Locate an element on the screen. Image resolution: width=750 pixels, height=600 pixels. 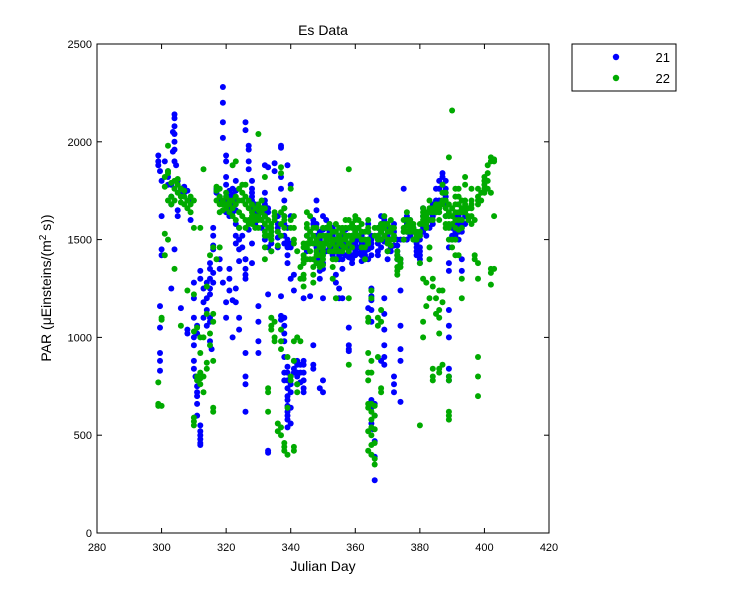
x-tick-label-280: 280 is located at coordinates (97, 548).